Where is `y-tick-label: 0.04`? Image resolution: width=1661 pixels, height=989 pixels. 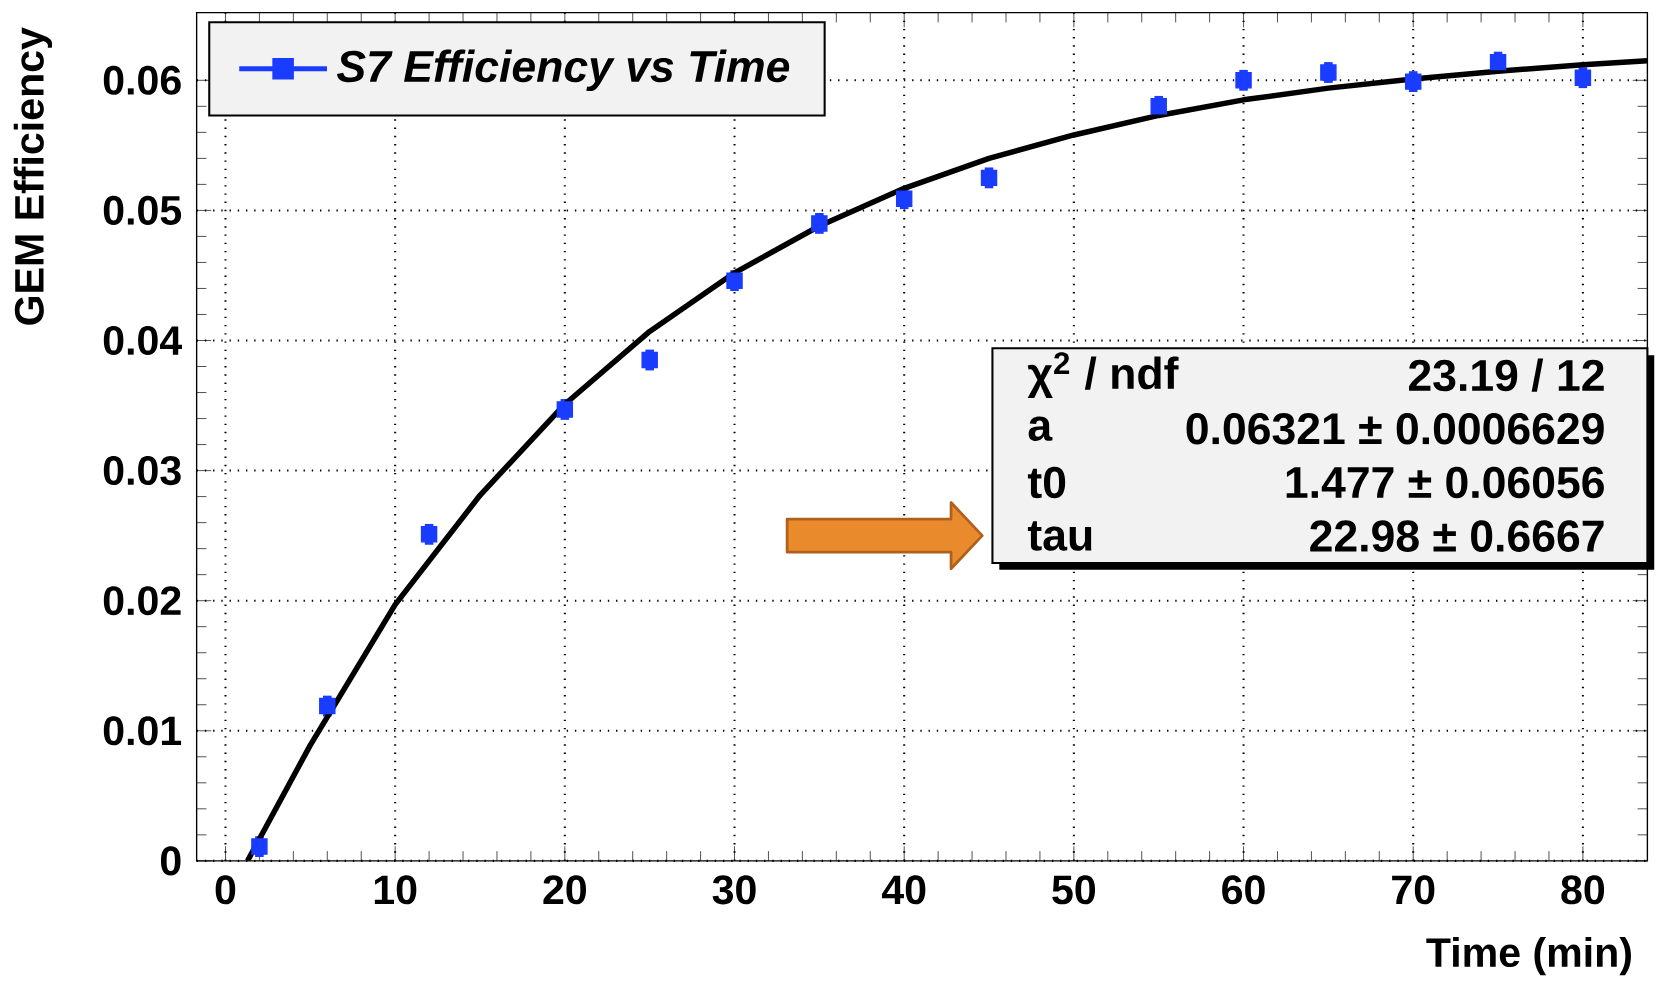 y-tick-label: 0.04 is located at coordinates (142, 340).